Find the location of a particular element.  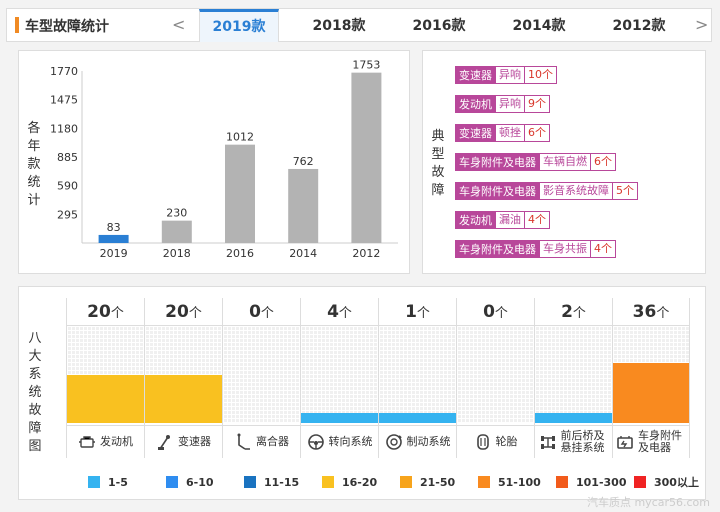

fault-issue-tag: 漏油 is located at coordinates (510, 220).